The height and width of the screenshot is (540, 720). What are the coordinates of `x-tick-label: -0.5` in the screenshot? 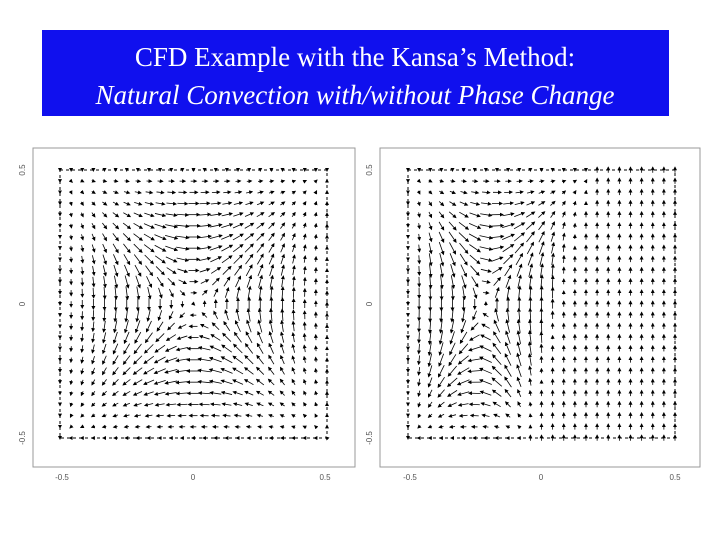 It's located at (62, 477).